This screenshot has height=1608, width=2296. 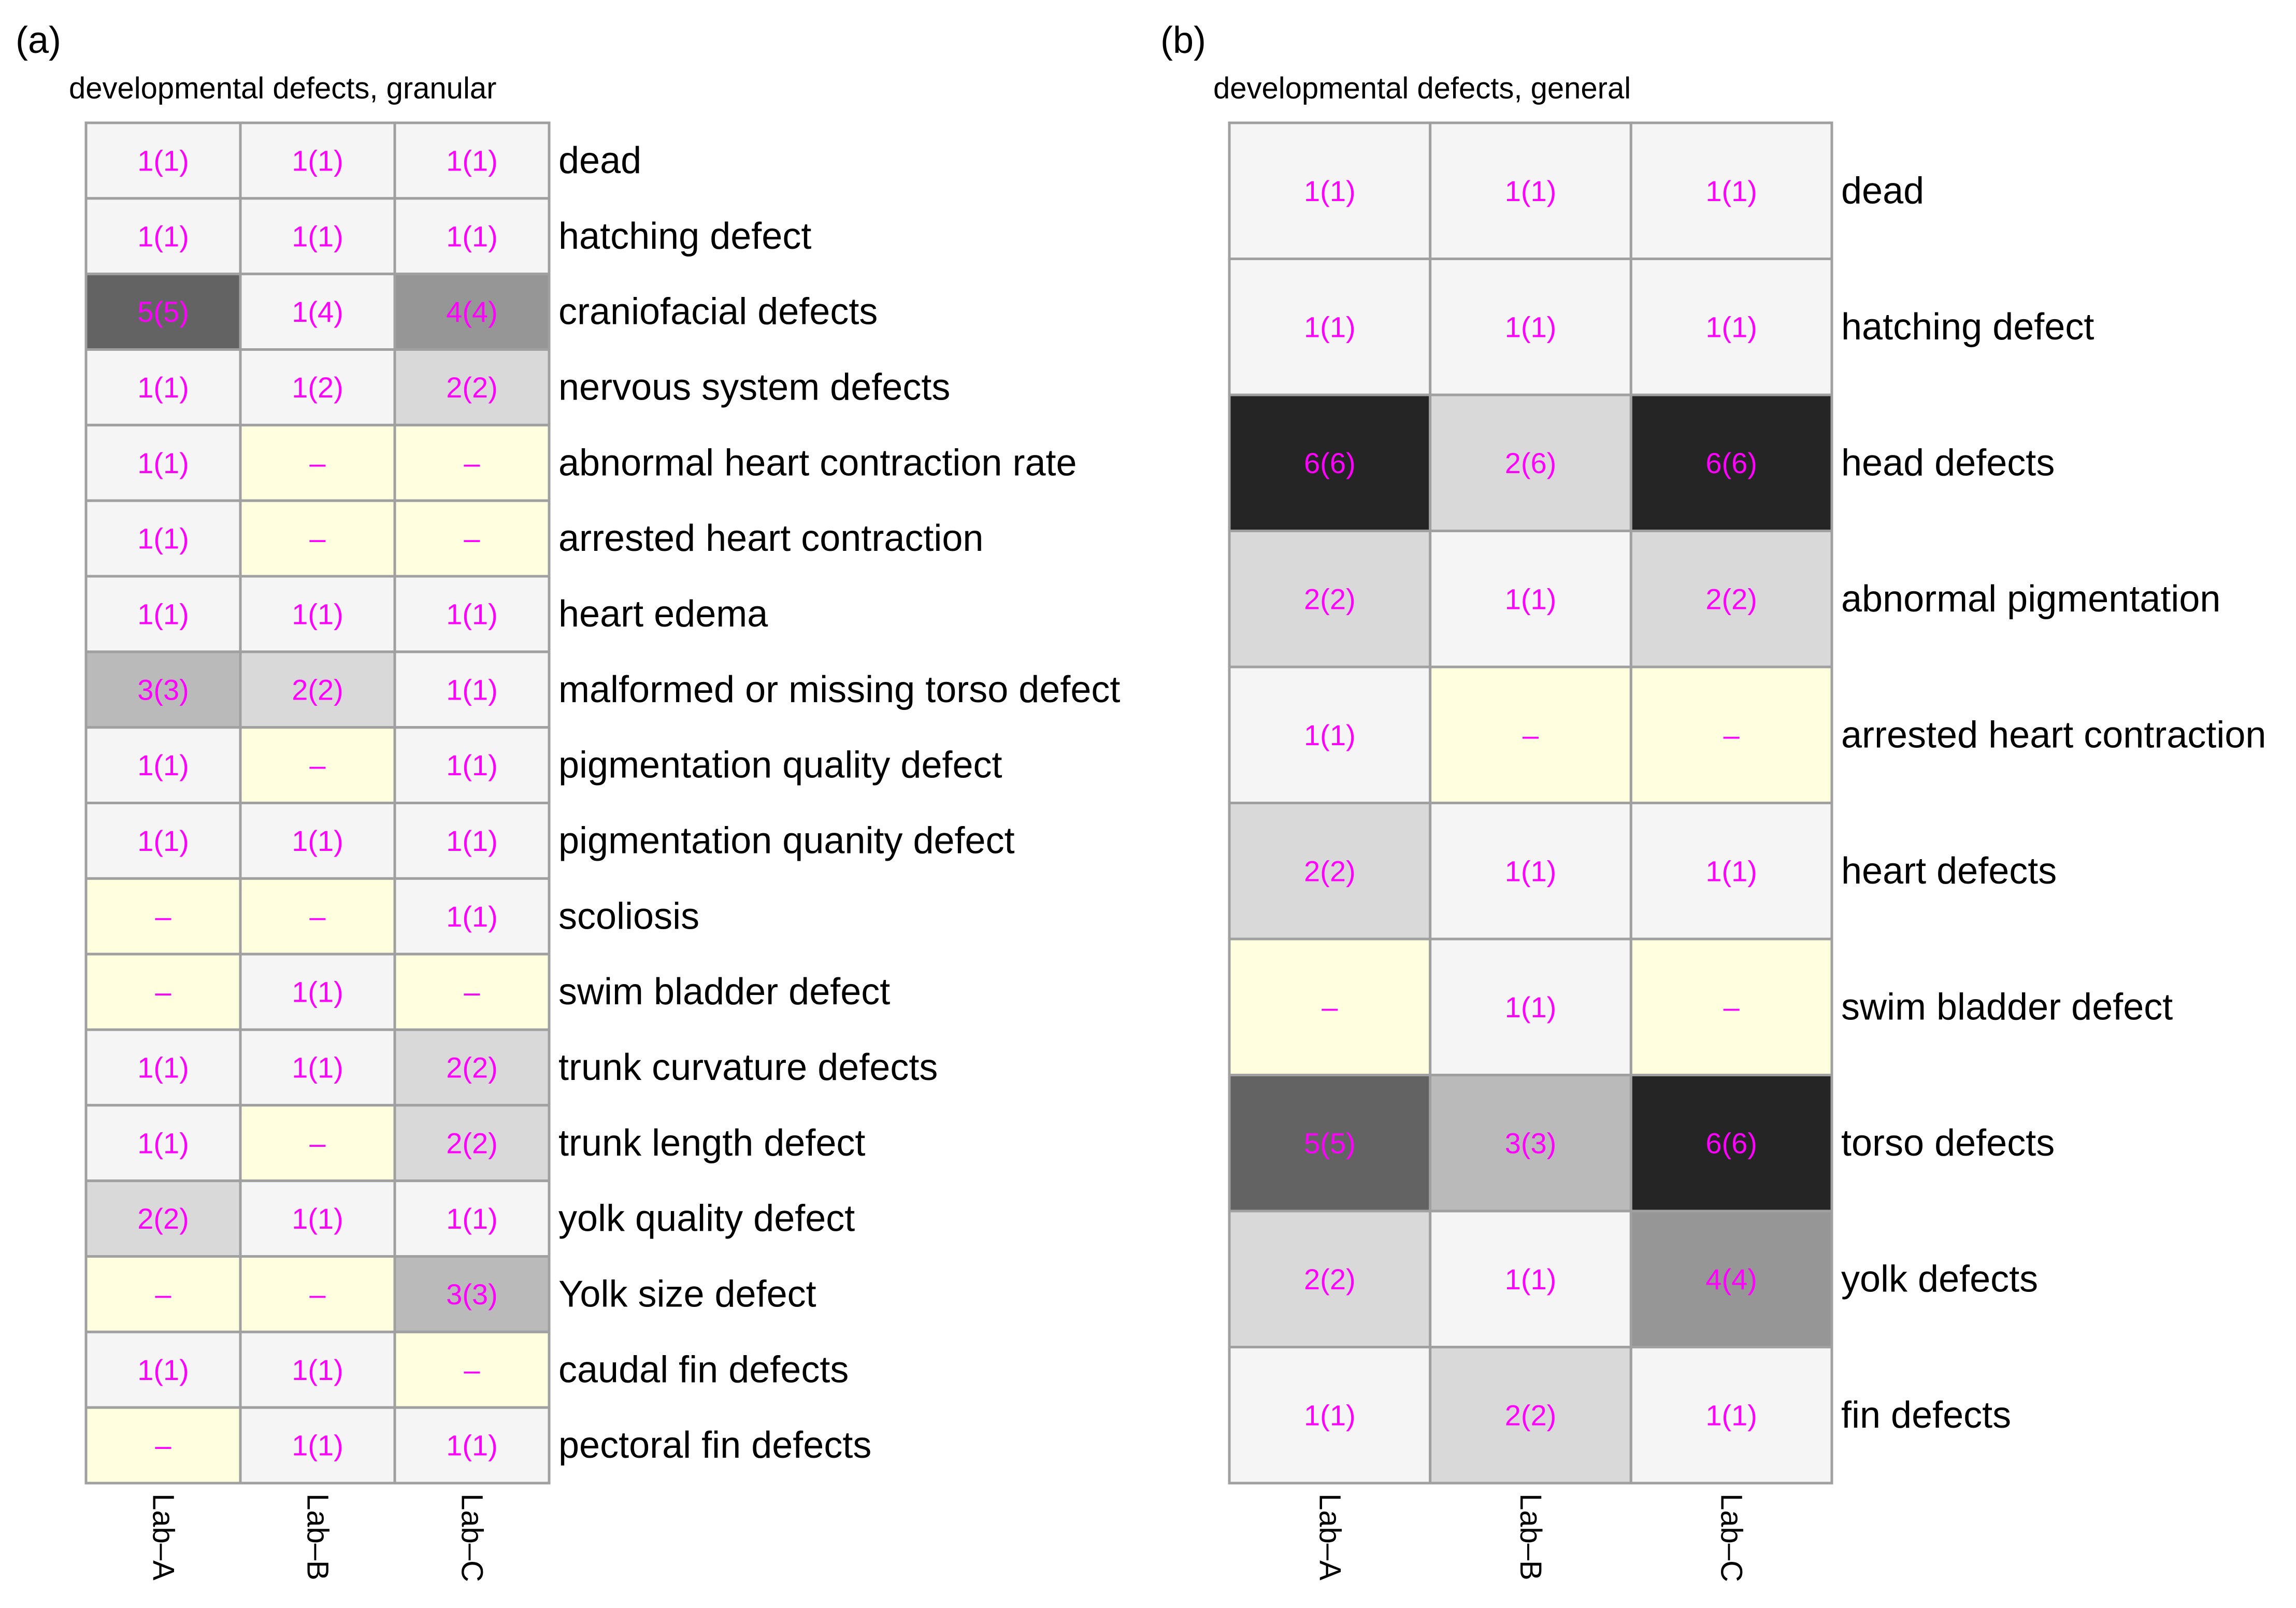 I want to click on row-label: fin defects, so click(x=1926, y=1415).